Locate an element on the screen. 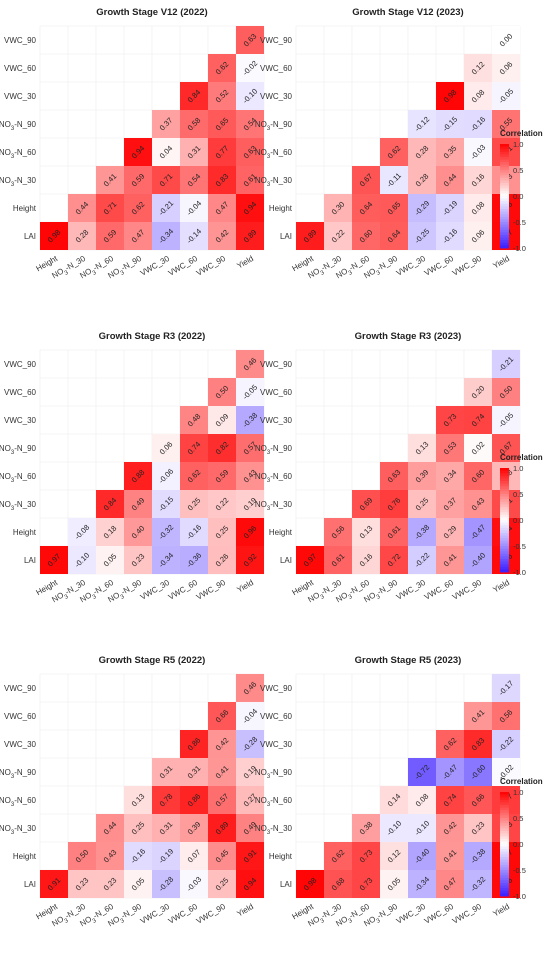 This screenshot has height=959, width=550. legend-title: Correlation is located at coordinates (521, 781).